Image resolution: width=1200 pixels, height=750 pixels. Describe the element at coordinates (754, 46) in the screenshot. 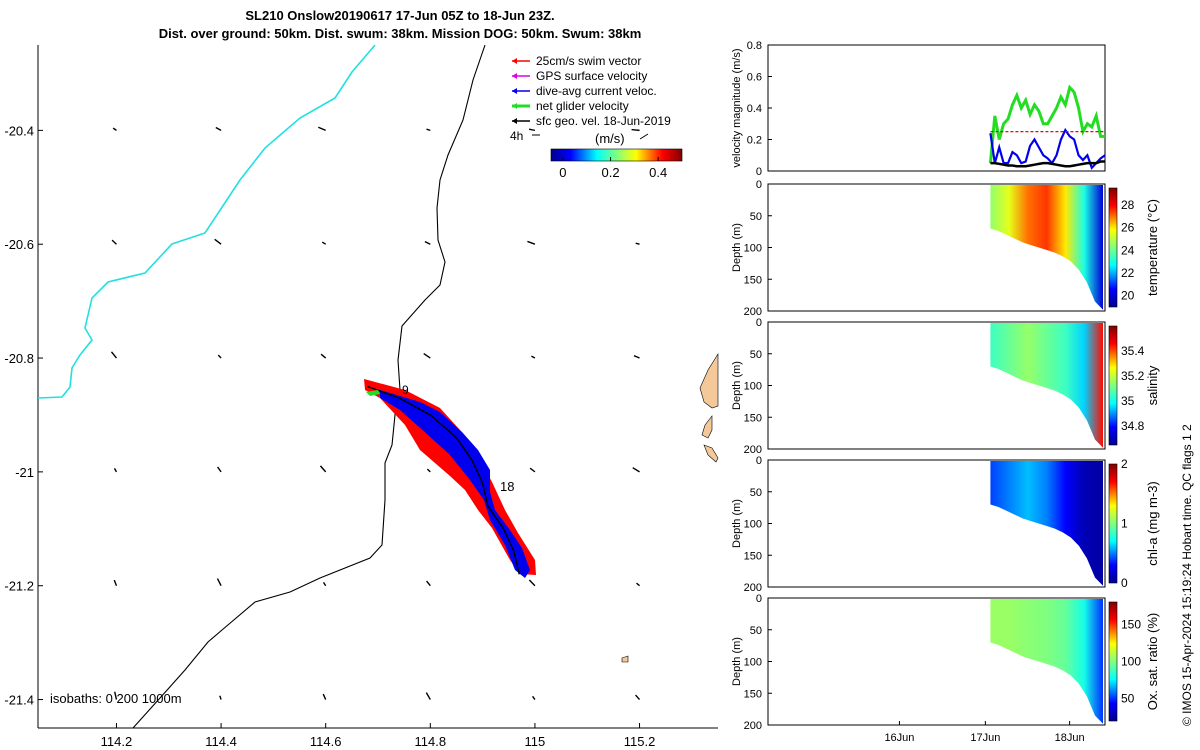

I see `velocity-y-tick-label: 0.8` at that location.